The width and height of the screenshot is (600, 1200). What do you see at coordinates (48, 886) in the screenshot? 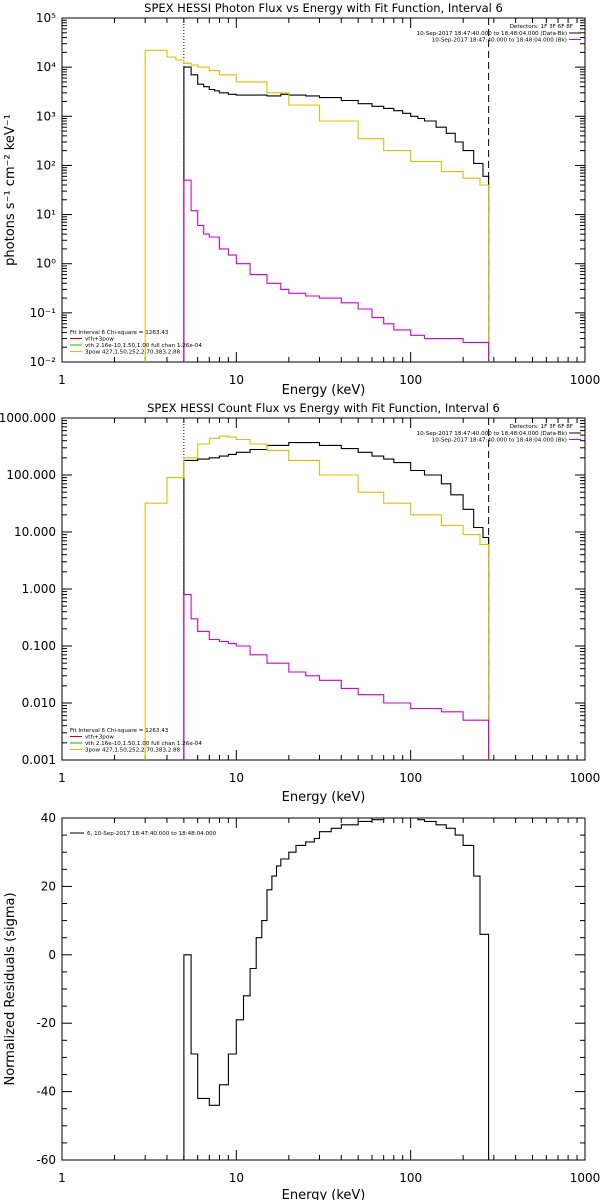
I see `y-tick-label: 20` at bounding box center [48, 886].